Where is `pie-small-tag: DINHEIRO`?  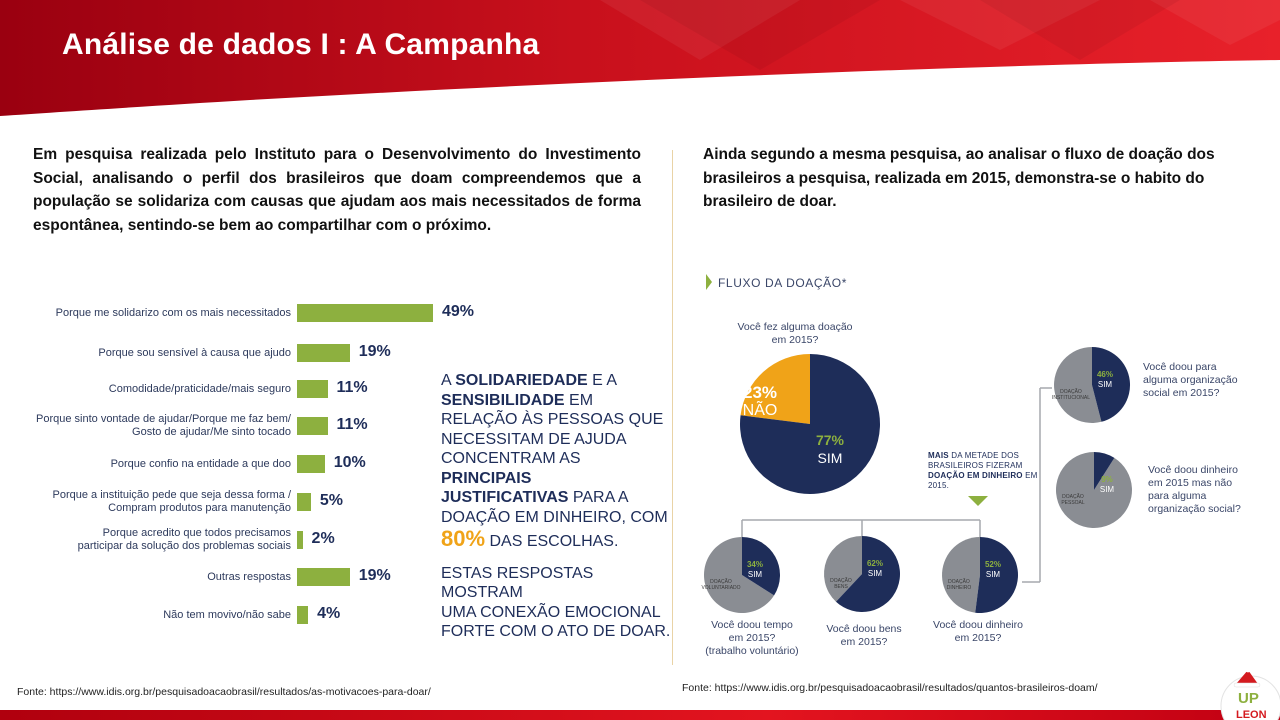
pie-small-tag: DINHEIRO is located at coordinates (959, 588).